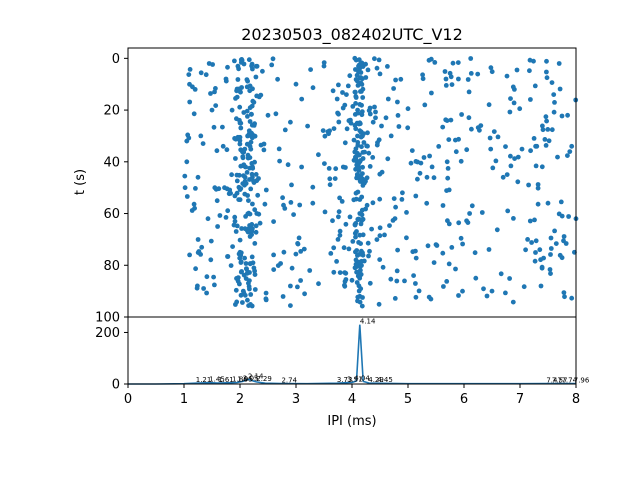  I want to click on histogram-peak-label: 7.47, so click(554, 380).